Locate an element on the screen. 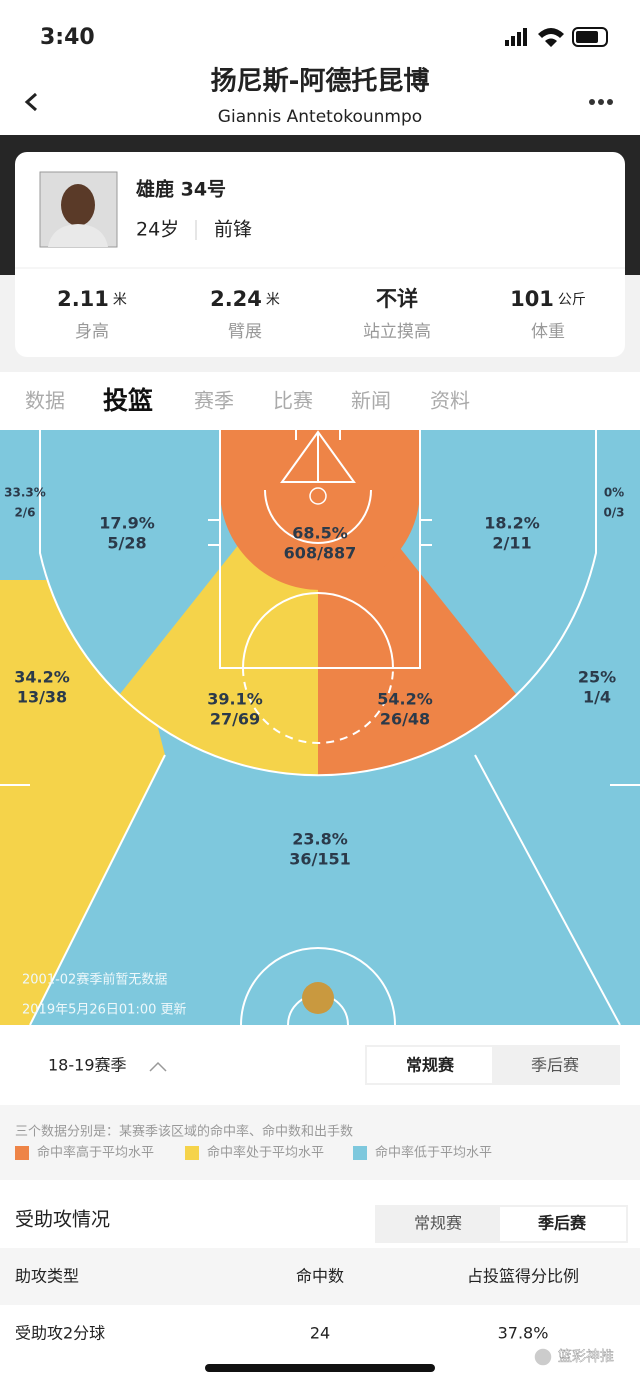 The height and width of the screenshot is (1385, 640). stat-value: 不详 is located at coordinates (397, 299).